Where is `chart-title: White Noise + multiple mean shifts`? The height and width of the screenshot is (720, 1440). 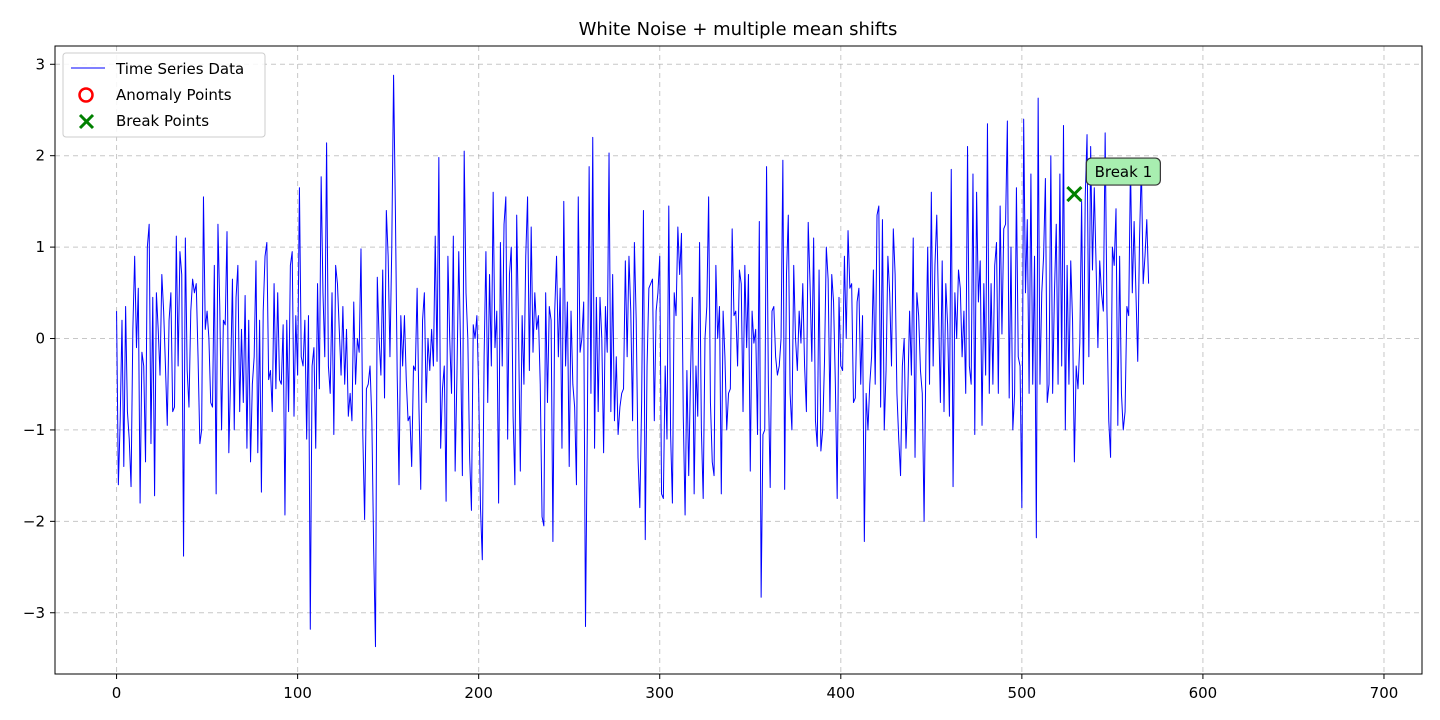 chart-title: White Noise + multiple mean shifts is located at coordinates (738, 29).